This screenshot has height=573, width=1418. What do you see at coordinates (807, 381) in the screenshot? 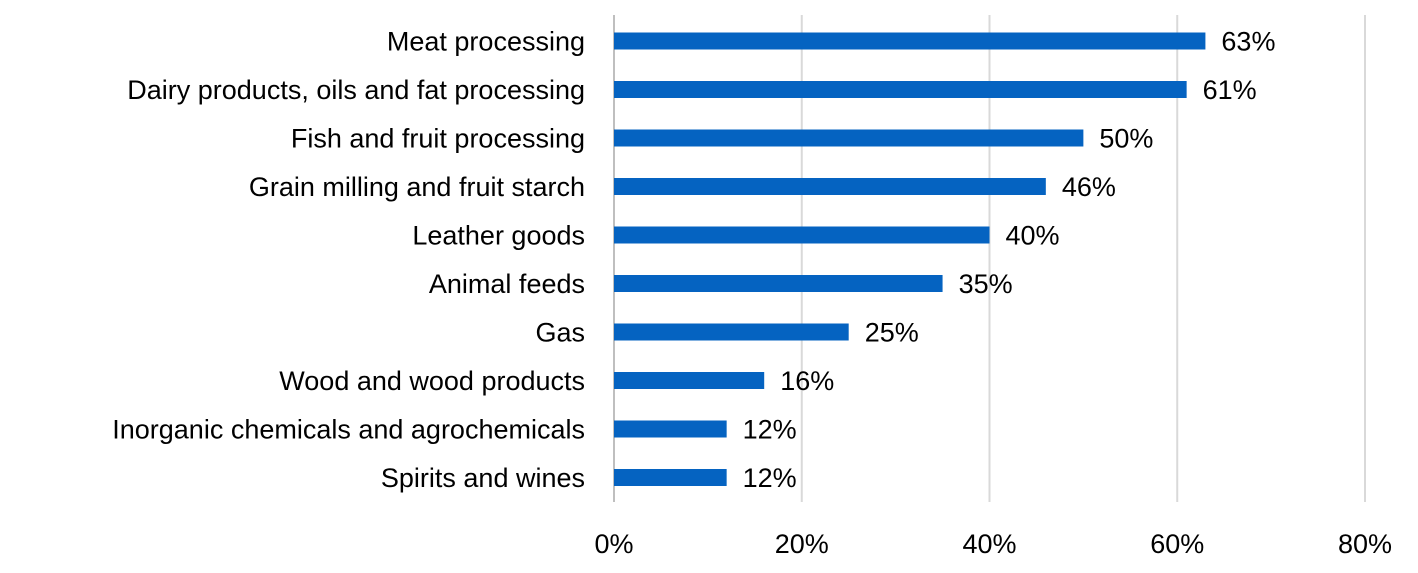
I see `data-label: 16%` at bounding box center [807, 381].